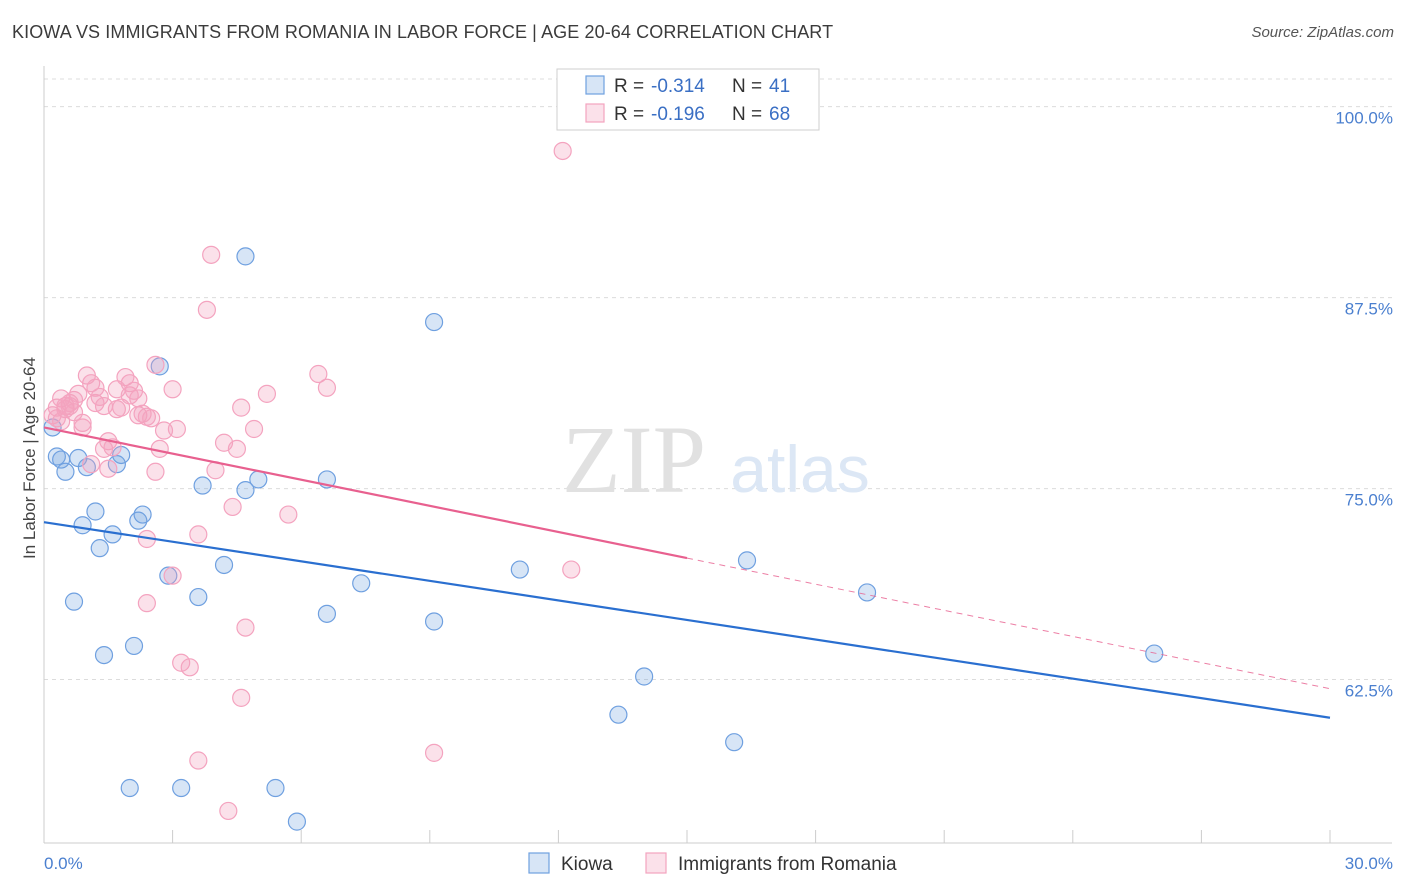 This screenshot has height=892, width=1406. I want to click on romania-trend-line, so click(365, 493).